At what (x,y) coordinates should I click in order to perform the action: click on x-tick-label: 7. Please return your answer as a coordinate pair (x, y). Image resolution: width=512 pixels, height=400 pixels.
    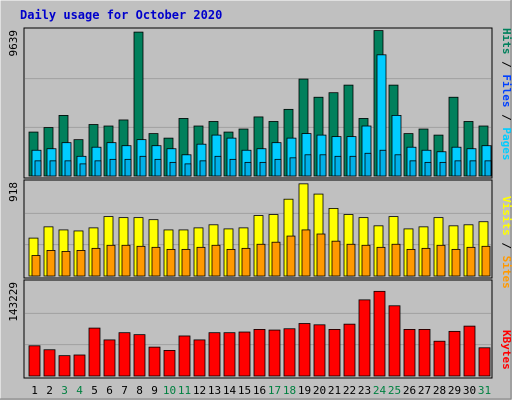
    Looking at the image, I should click on (124, 390).